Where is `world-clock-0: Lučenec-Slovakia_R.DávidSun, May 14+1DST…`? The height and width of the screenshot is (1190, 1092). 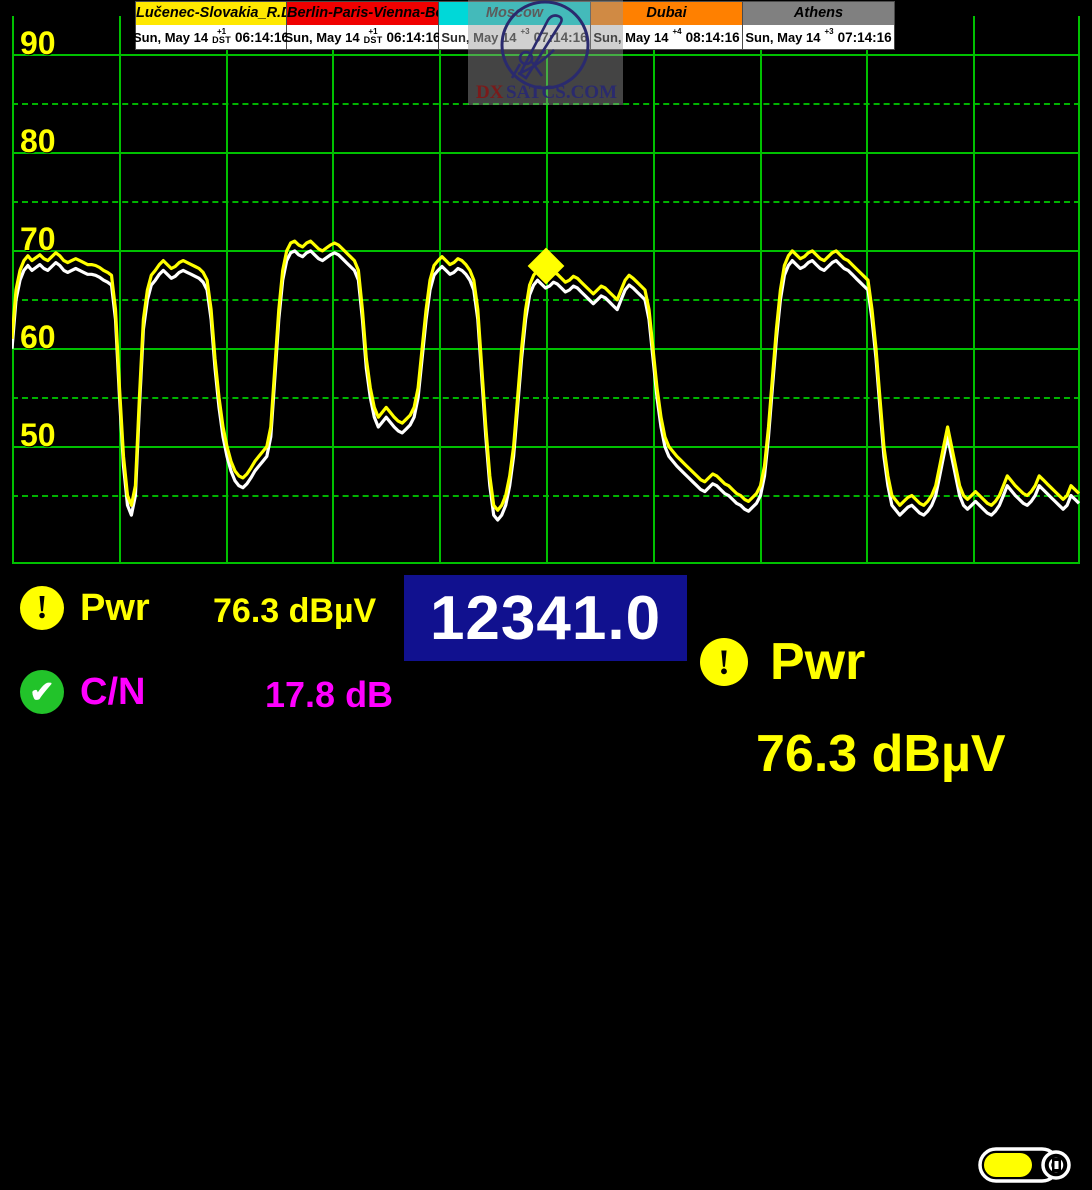 world-clock-0: Lučenec-Slovakia_R.DávidSun, May 14+1DST… is located at coordinates (211, 25).